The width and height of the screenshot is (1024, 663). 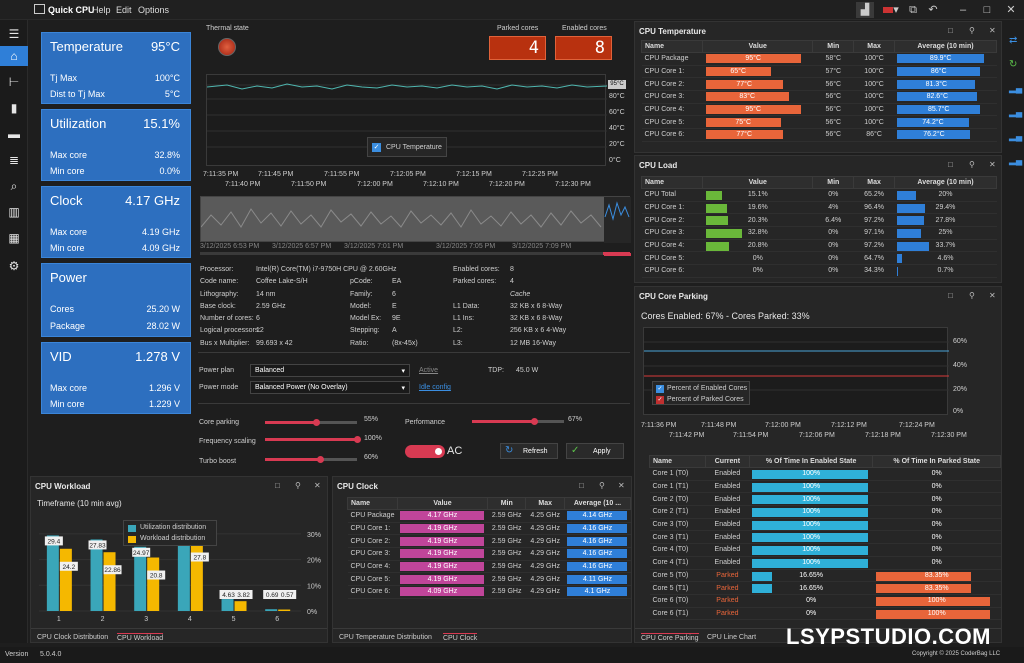 I want to click on undo-icon: ↶, so click(x=933, y=10).